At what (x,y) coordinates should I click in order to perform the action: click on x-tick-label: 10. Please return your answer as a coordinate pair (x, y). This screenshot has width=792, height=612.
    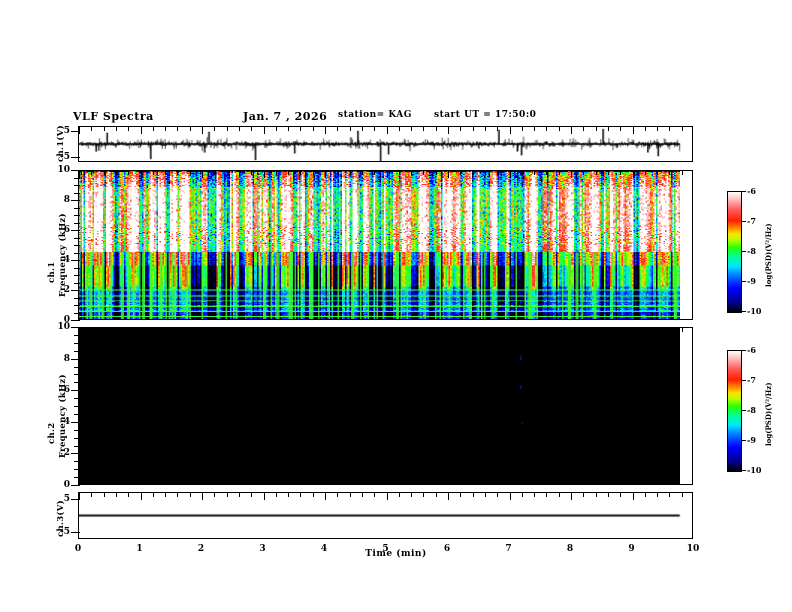
    Looking at the image, I should click on (693, 549).